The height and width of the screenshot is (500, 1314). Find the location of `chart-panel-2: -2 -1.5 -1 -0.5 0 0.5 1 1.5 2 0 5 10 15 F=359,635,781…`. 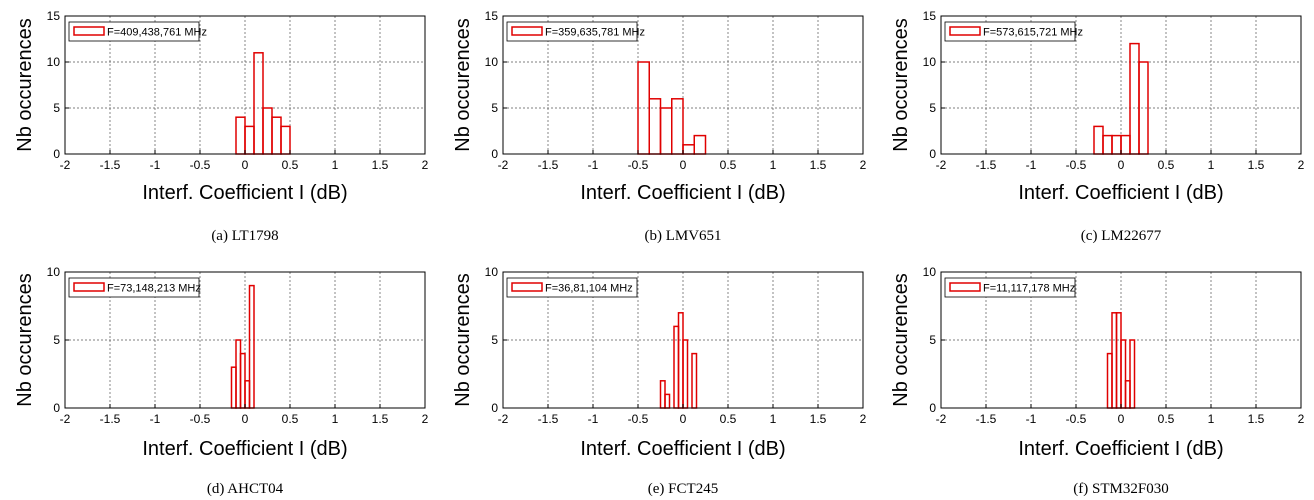

chart-panel-2: -2 -1.5 -1 -0.5 0 0.5 1 1.5 2 0 5 10 15 F=359,635,781… is located at coordinates (659, 126).